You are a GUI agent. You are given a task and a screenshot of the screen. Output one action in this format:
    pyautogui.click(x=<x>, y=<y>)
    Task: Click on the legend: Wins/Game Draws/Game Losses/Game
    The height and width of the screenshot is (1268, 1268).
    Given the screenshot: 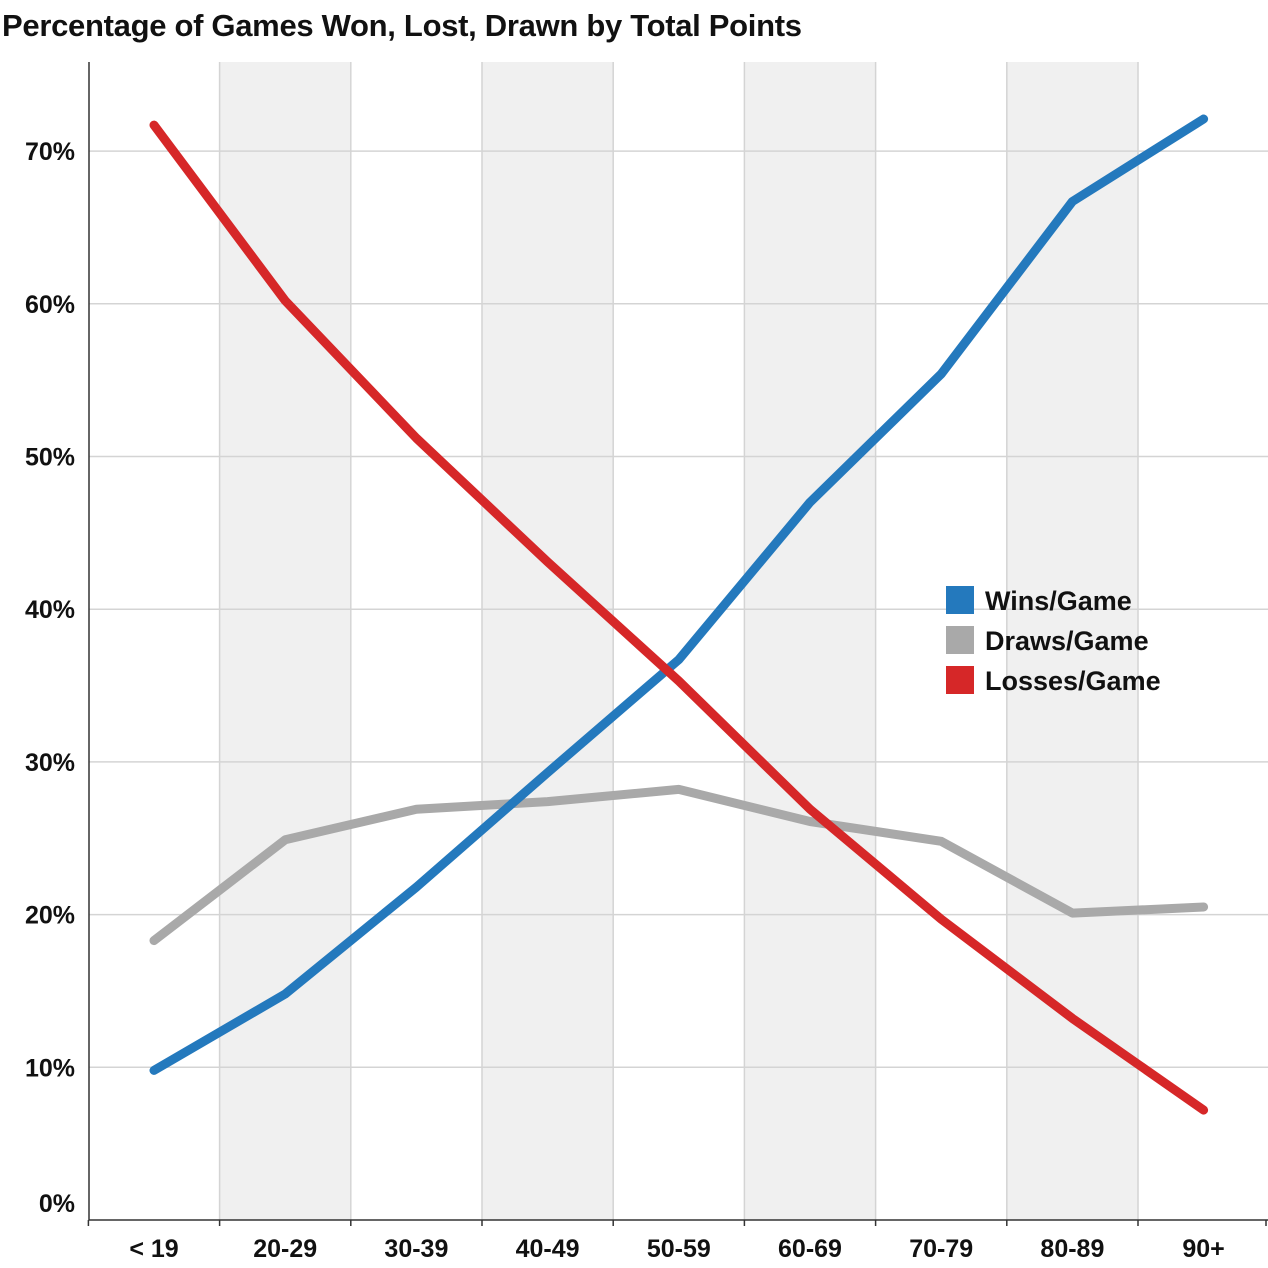 What is the action you would take?
    pyautogui.click(x=1053, y=641)
    